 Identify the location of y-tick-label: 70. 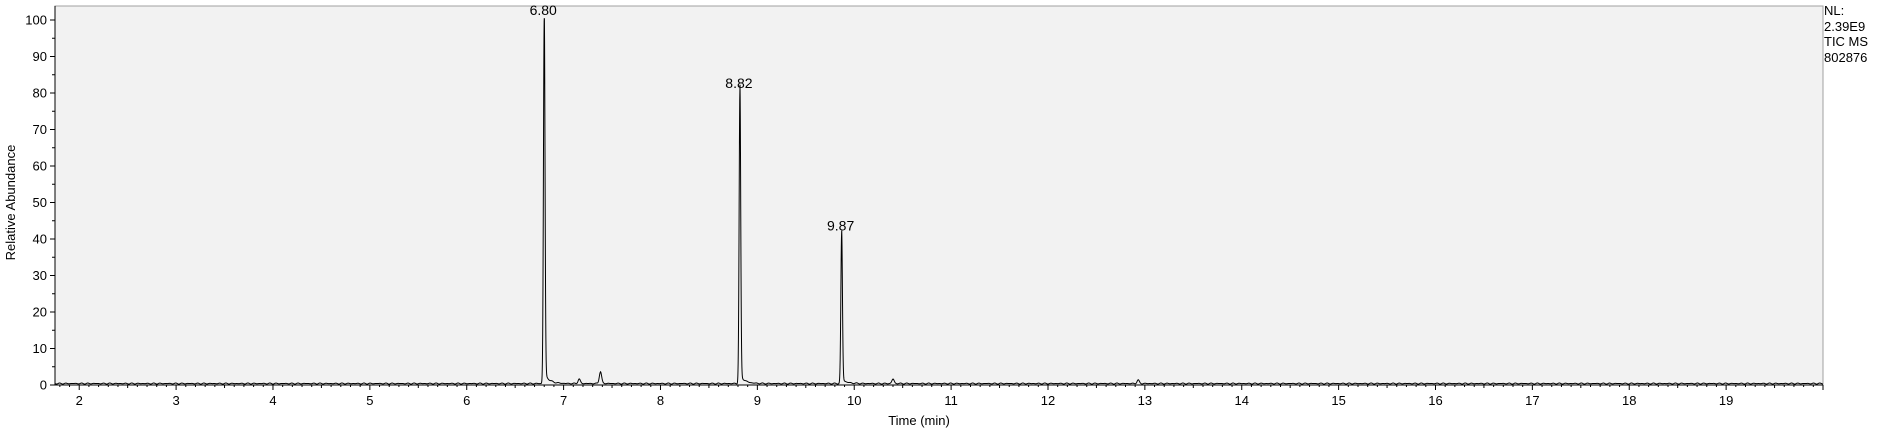
(40, 129).